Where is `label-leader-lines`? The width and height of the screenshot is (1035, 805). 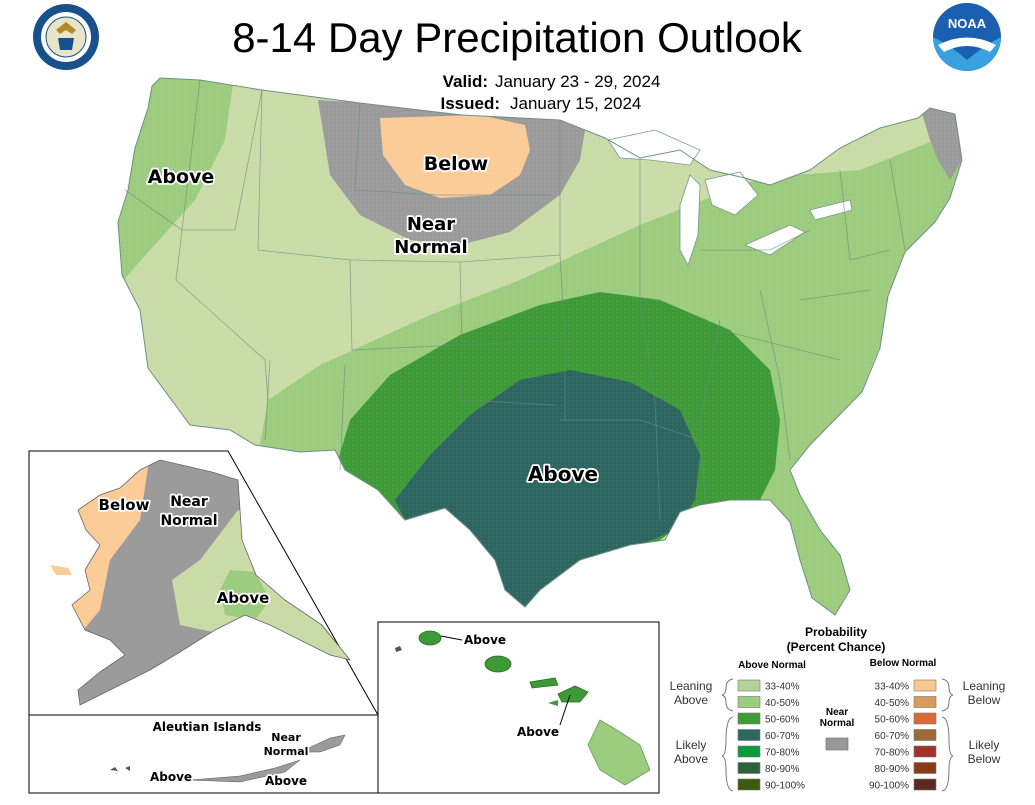
label-leader-lines is located at coordinates (505, 680).